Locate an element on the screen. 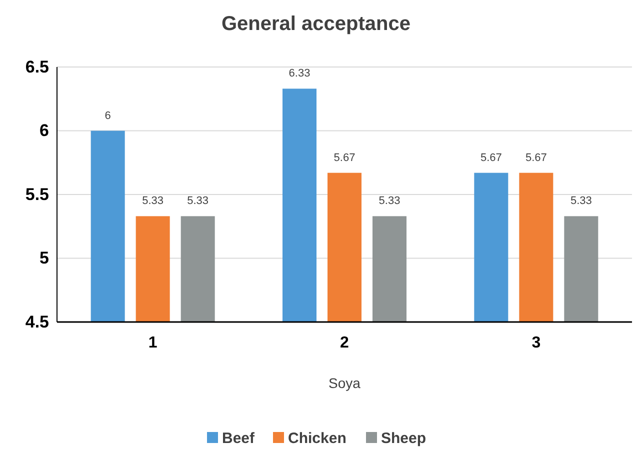  data-label: 6 is located at coordinates (107, 116).